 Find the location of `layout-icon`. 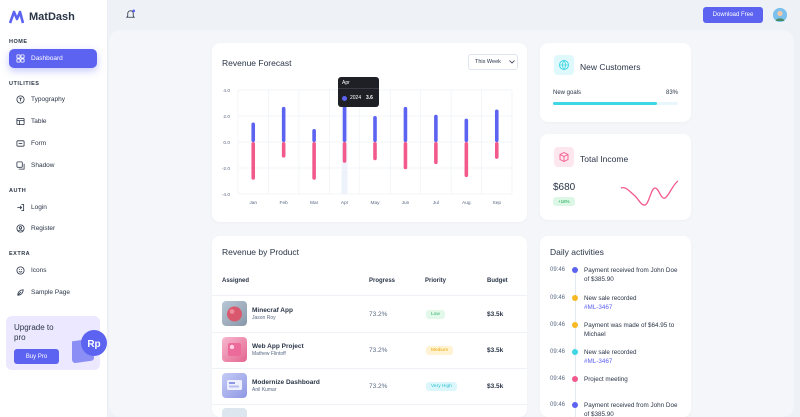

layout-icon is located at coordinates (20, 58).